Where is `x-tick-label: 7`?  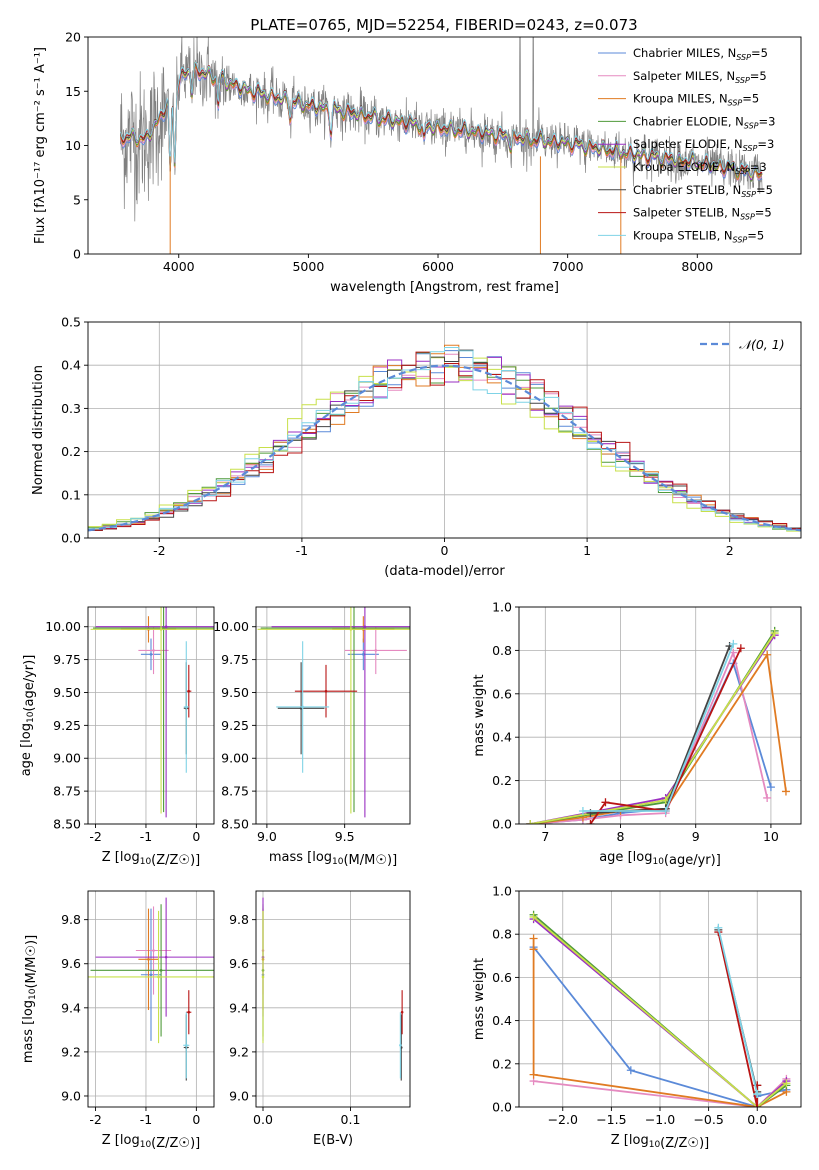 x-tick-label: 7 is located at coordinates (545, 836).